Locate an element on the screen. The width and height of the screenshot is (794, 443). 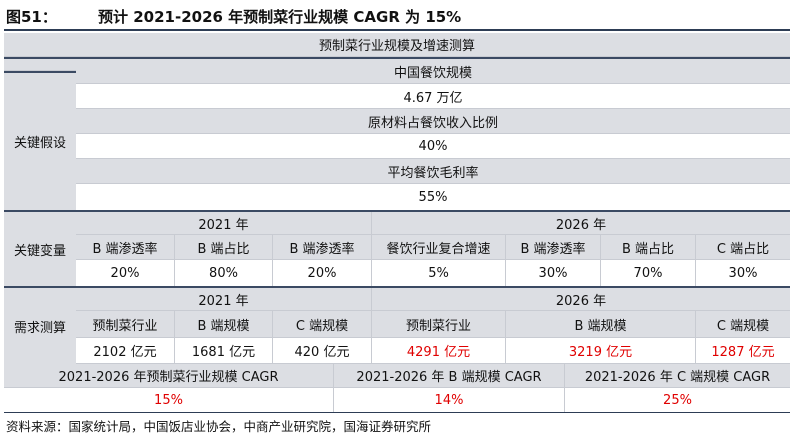
cagr-name: 2021-2026 年 B 端规模 CAGR is located at coordinates (449, 376).